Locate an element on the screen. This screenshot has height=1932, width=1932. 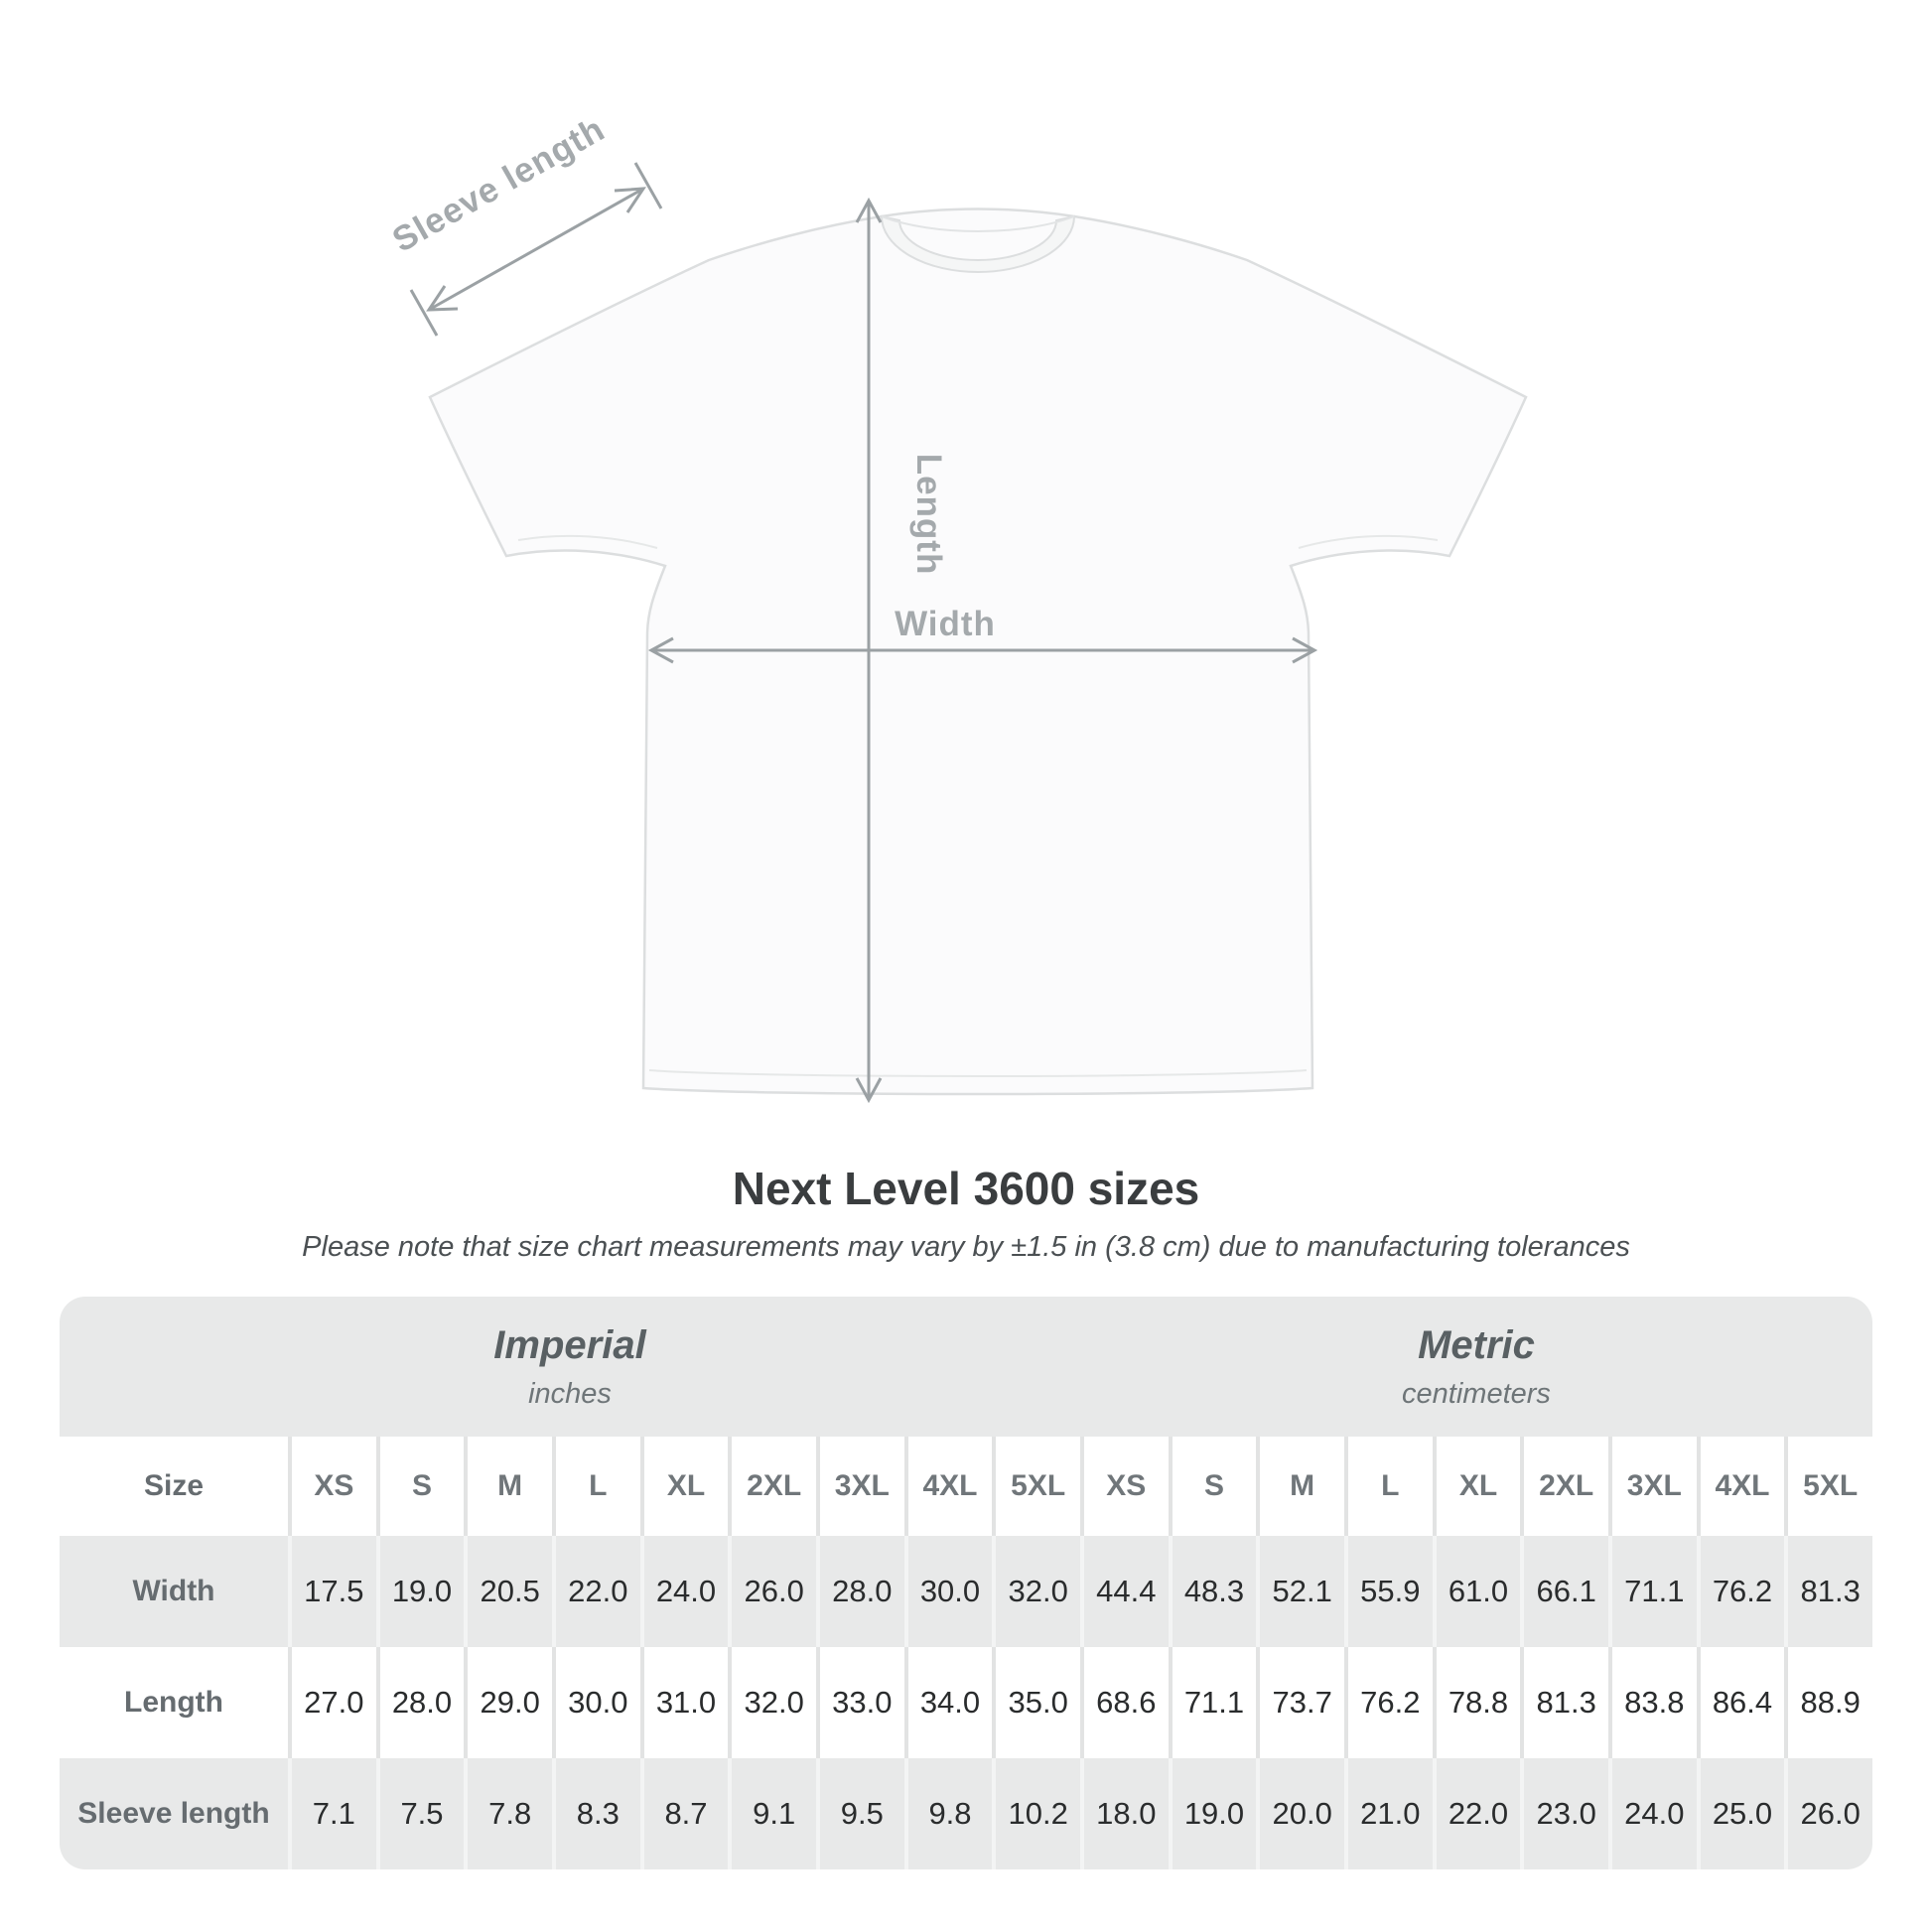
value-cell: 28.0 is located at coordinates (420, 1703).